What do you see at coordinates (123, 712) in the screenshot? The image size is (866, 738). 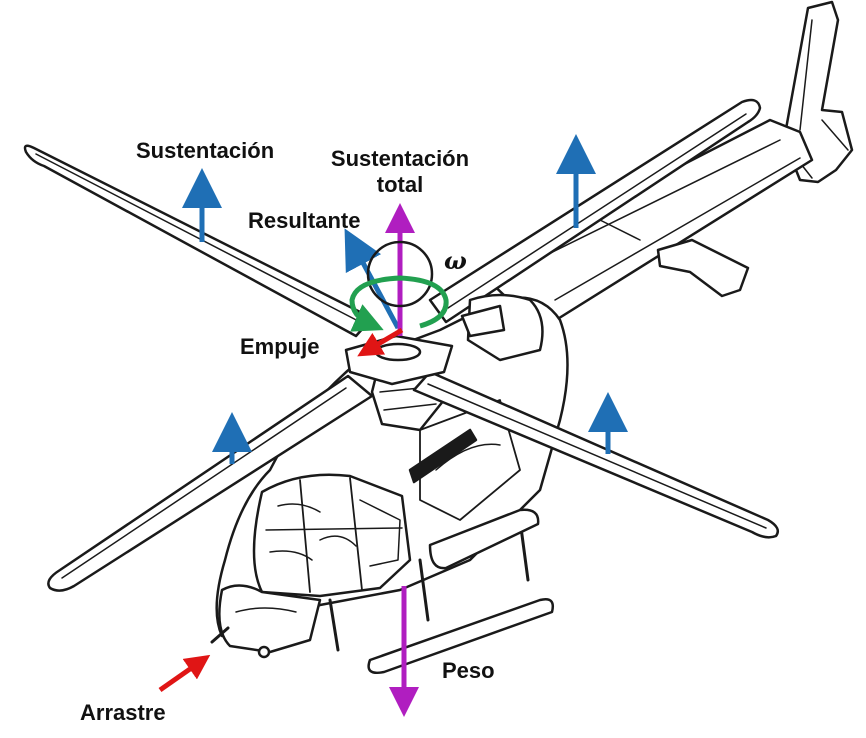 I see `drag-label: Arrastre` at bounding box center [123, 712].